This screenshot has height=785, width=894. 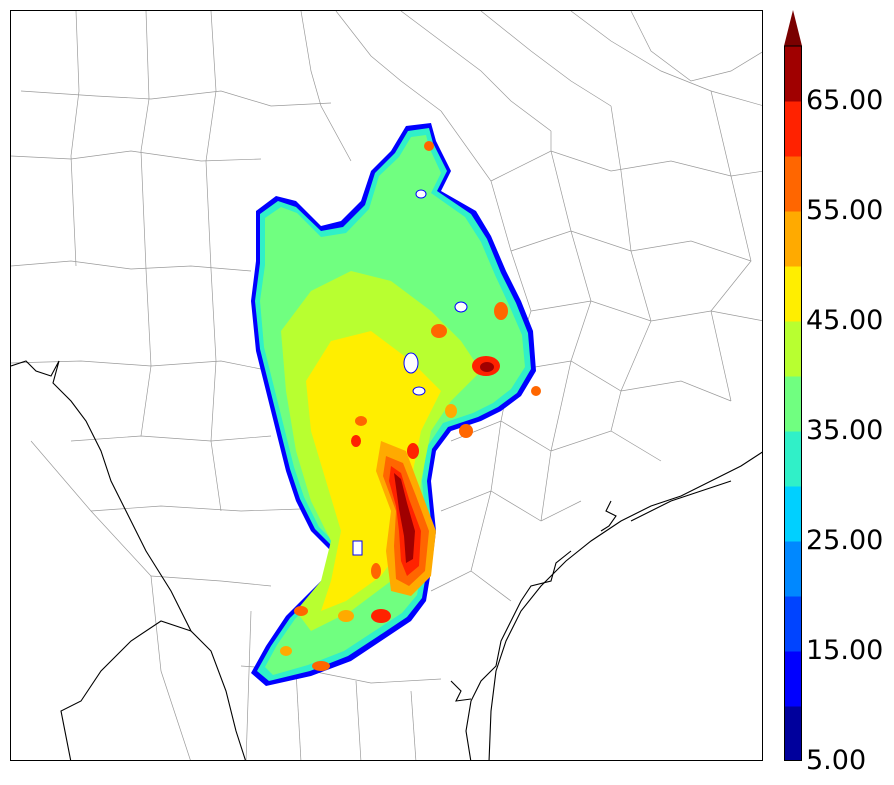 What do you see at coordinates (845, 320) in the screenshot?
I see `colorbar-tick-label: 45.00` at bounding box center [845, 320].